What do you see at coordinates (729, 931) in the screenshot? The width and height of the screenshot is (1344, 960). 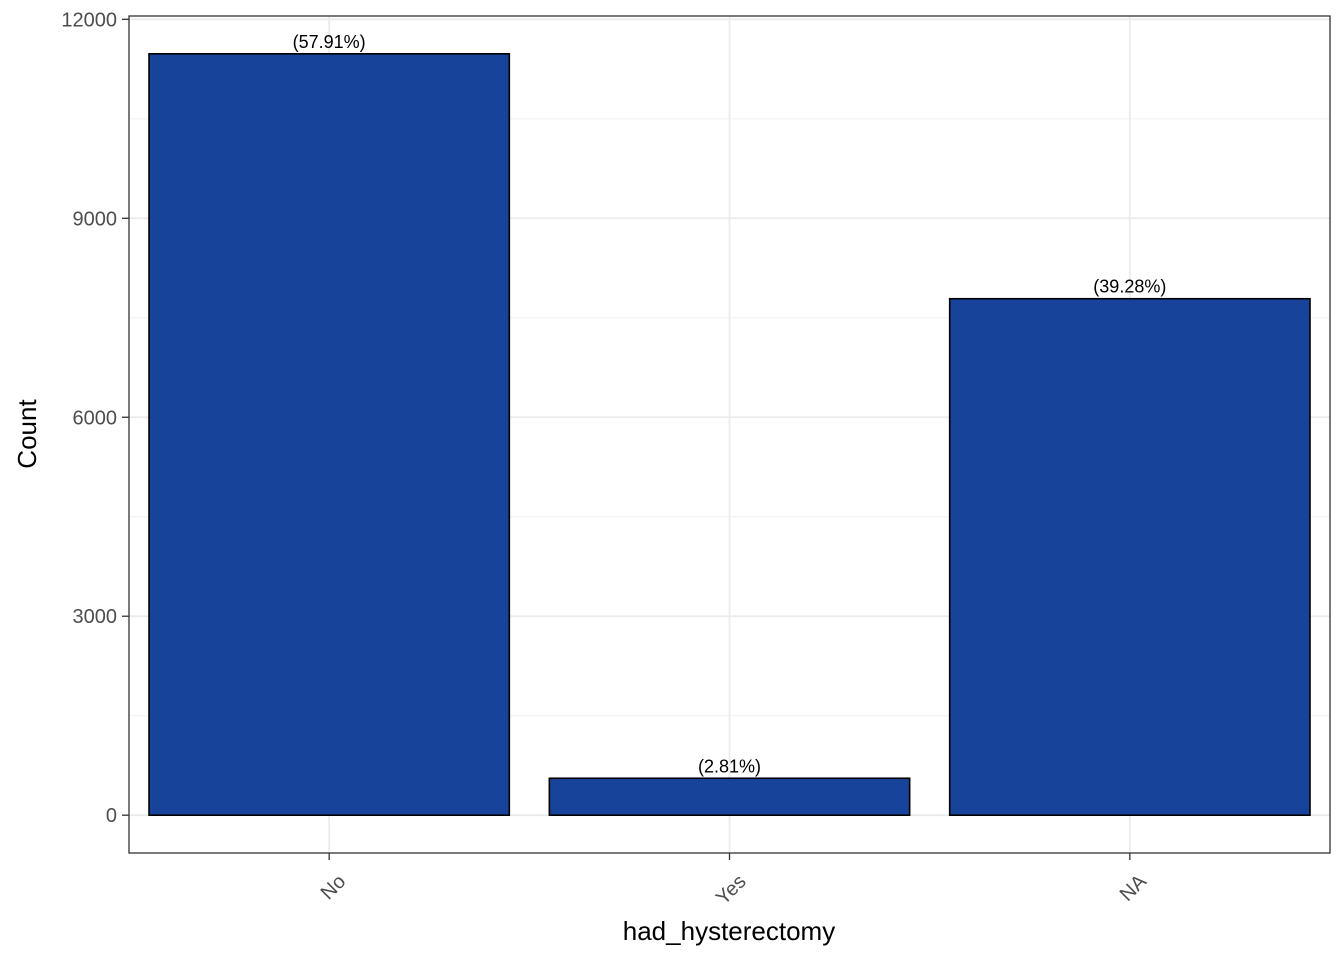 I see `x-axis-title: had_hysterectomy` at bounding box center [729, 931].